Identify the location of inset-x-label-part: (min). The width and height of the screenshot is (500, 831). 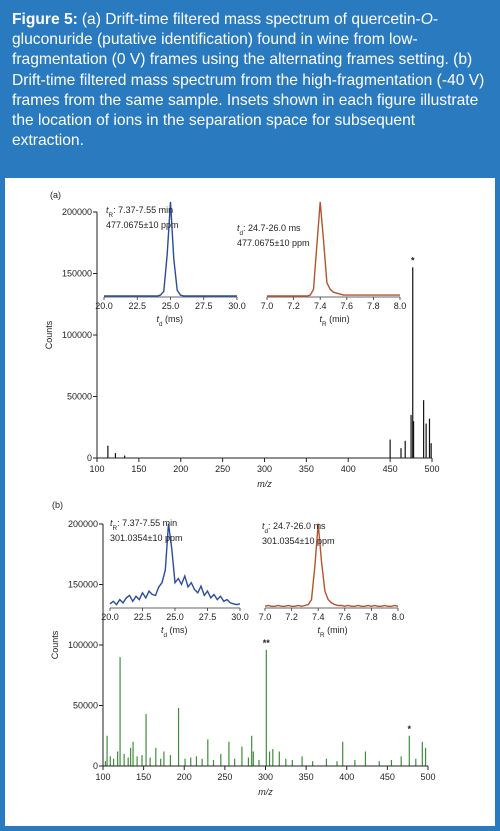
(336, 630).